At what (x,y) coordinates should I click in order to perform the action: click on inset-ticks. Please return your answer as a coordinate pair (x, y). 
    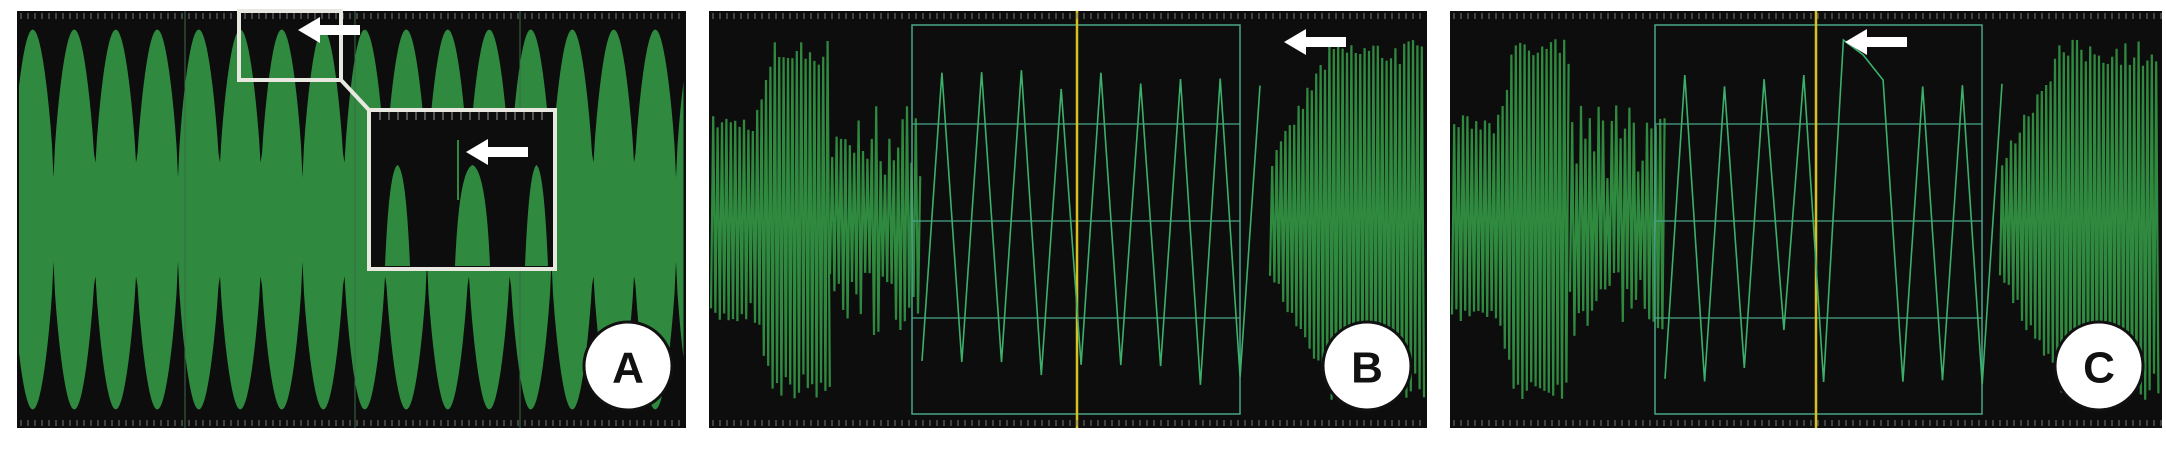
    Looking at the image, I should click on (461, 116).